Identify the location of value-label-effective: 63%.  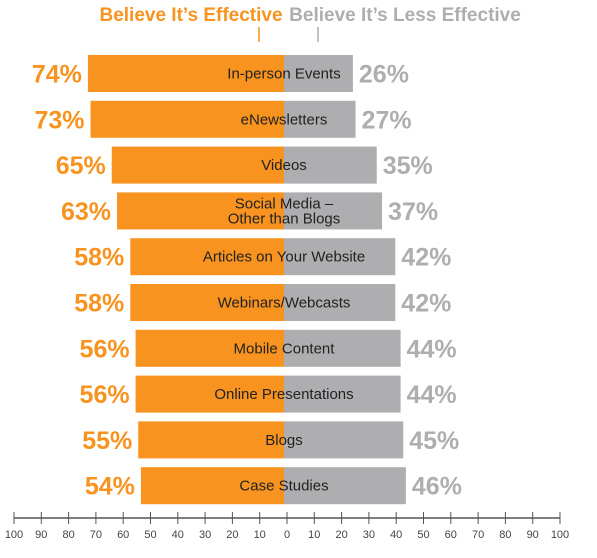
(86, 212).